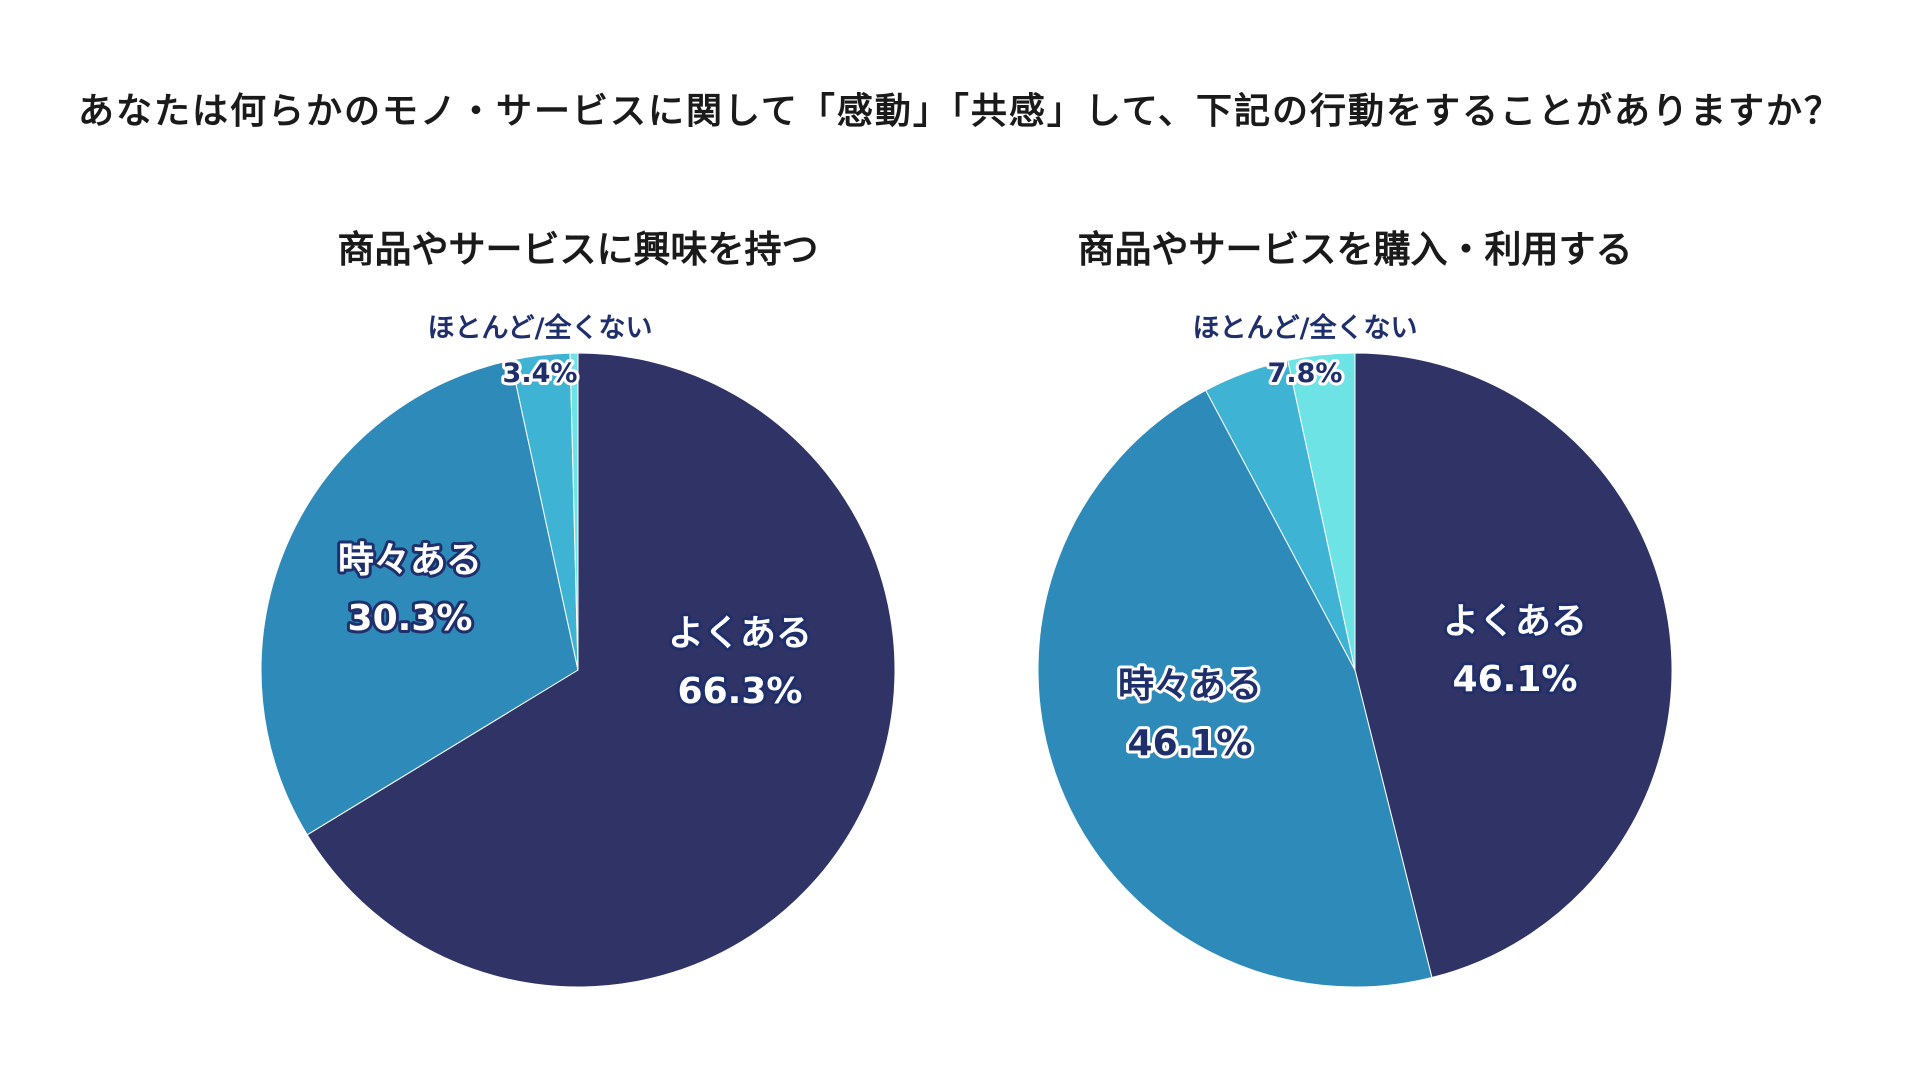 The image size is (1920, 1080). I want to click on chart-title: 商品やサービスに興味を持つ, so click(578, 249).